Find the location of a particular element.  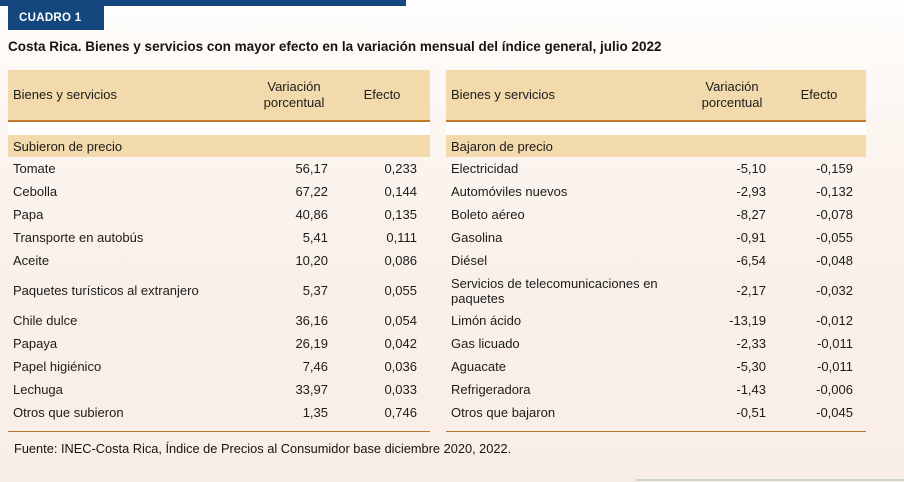

table-row: Aguacate -5,30 -0,011 is located at coordinates (656, 366).